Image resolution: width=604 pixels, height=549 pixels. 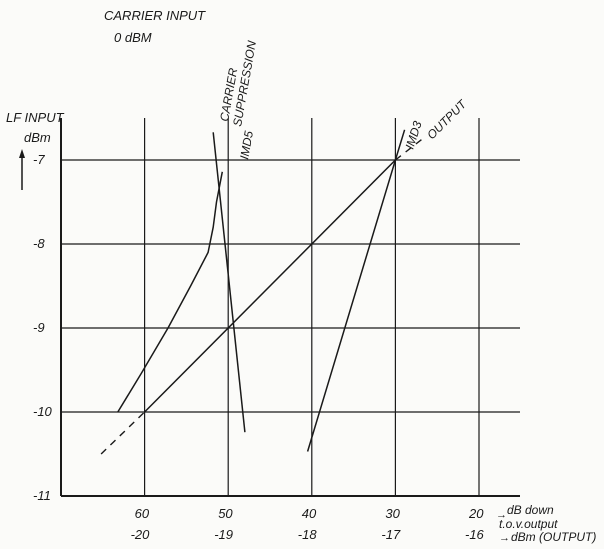 I want to click on x-tick-label-secondary: -16, so click(x=475, y=534).